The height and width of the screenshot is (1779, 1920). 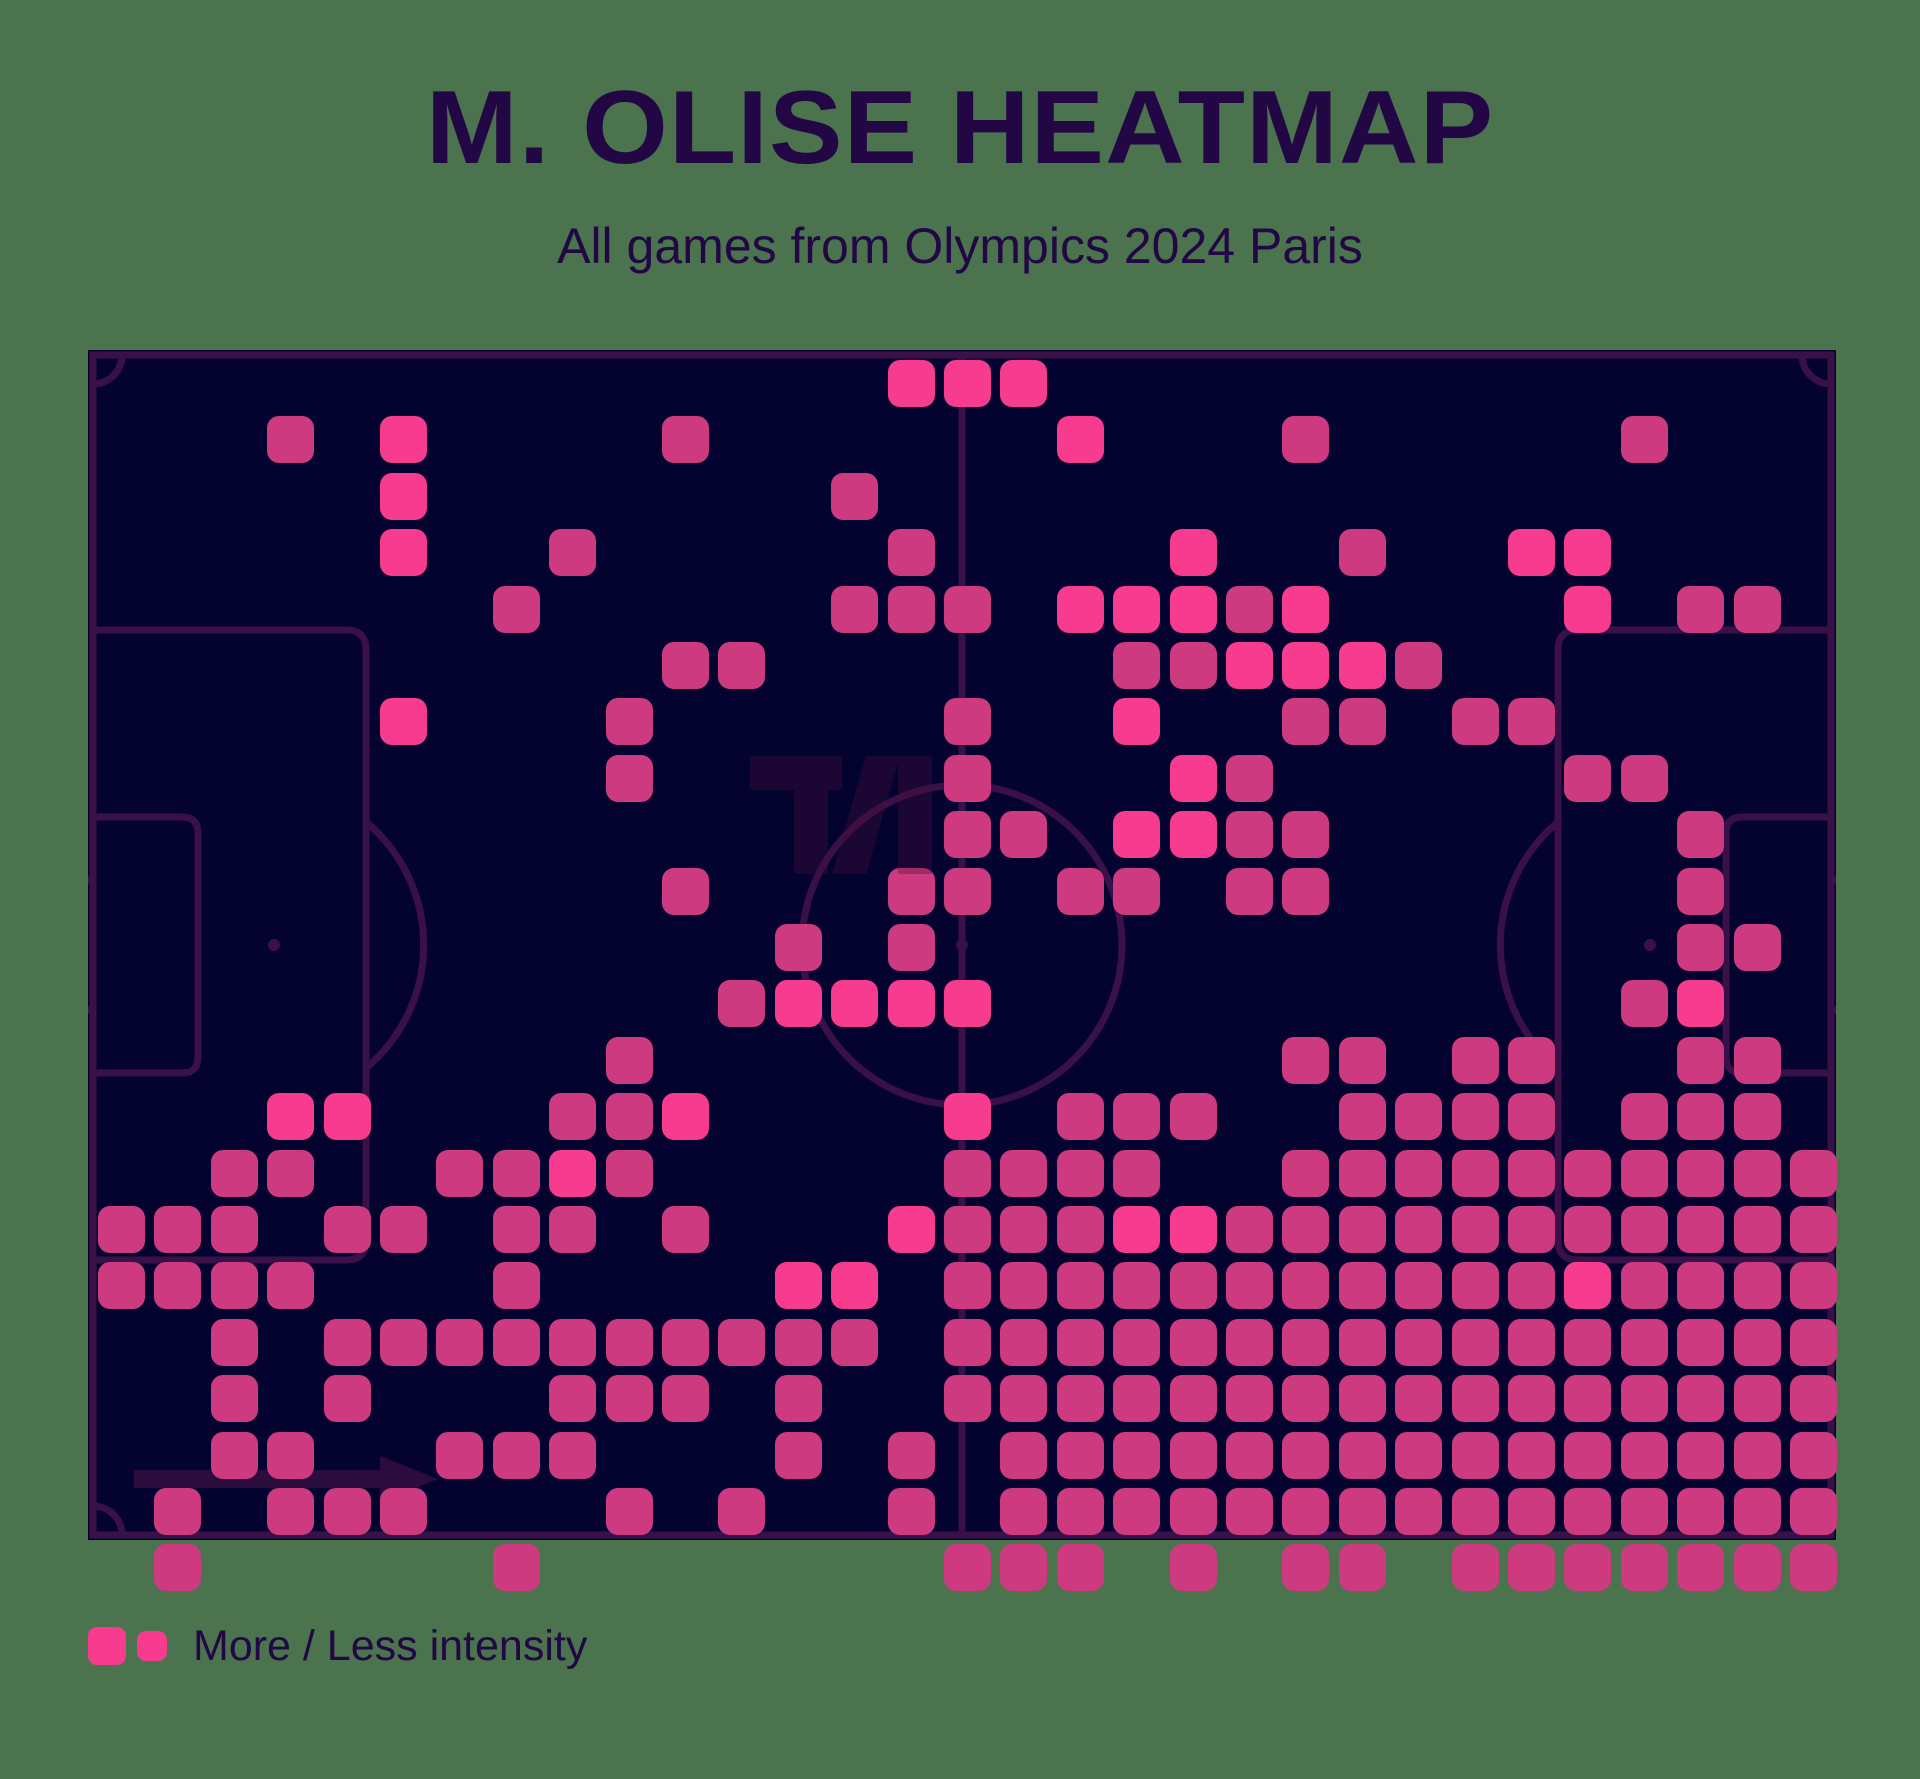 I want to click on right-penalty-spot, so click(x=1650, y=945).